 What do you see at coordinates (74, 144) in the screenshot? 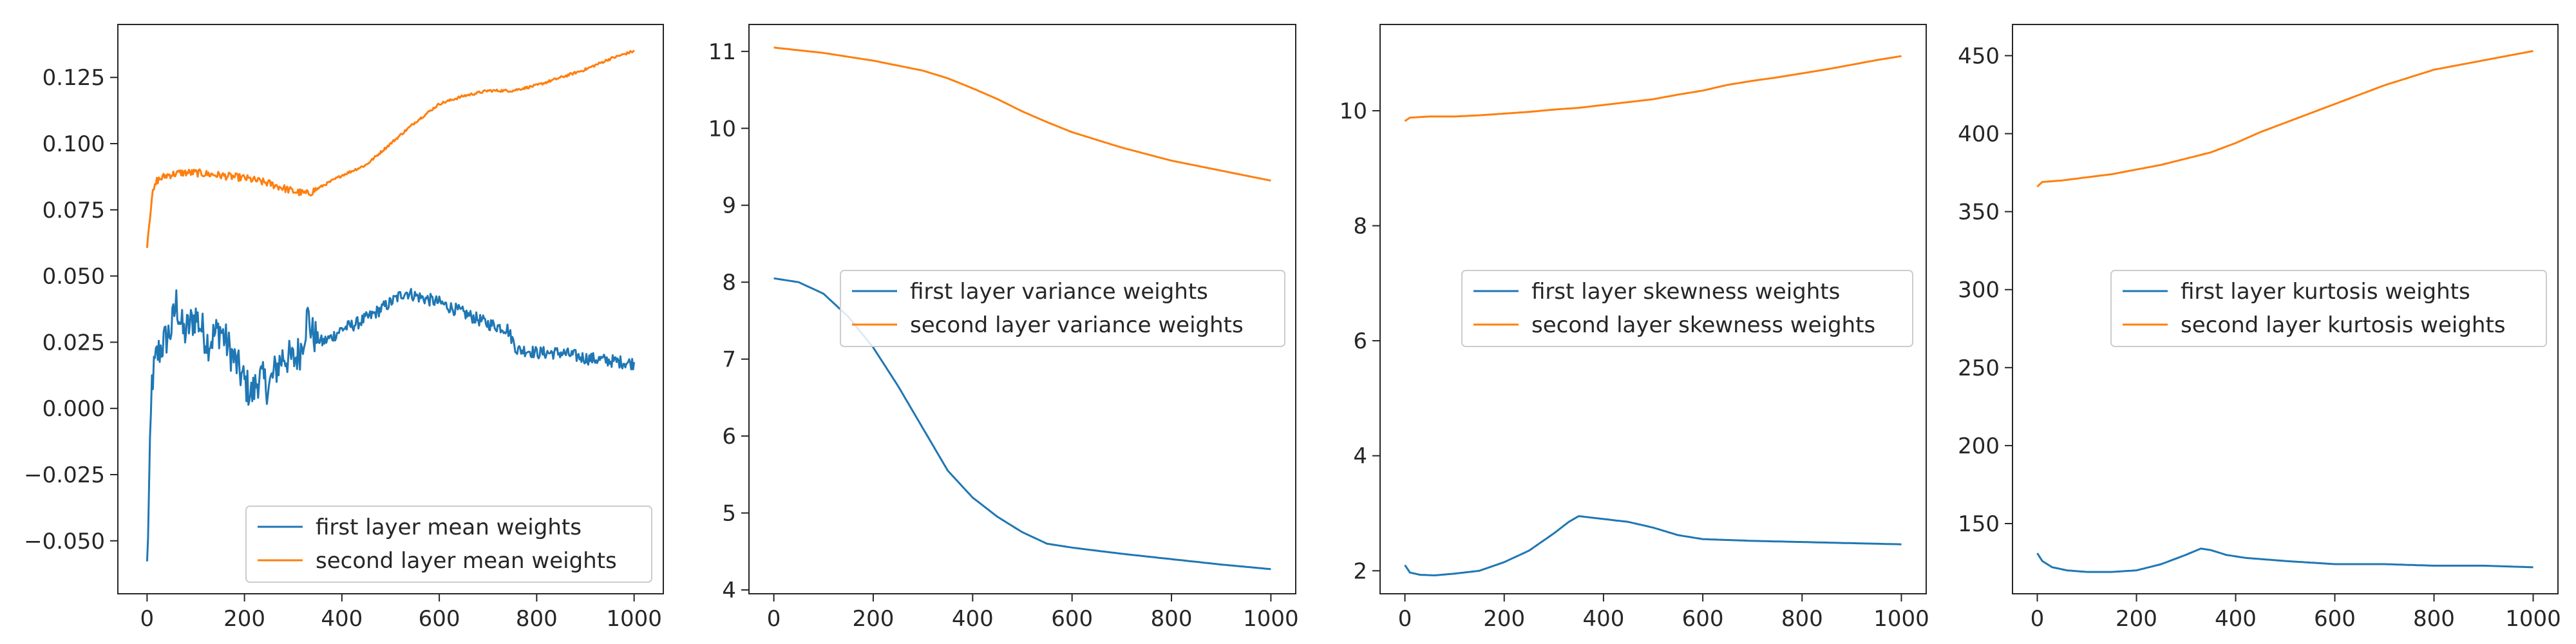
I see `y-tick-label: 0.100` at bounding box center [74, 144].